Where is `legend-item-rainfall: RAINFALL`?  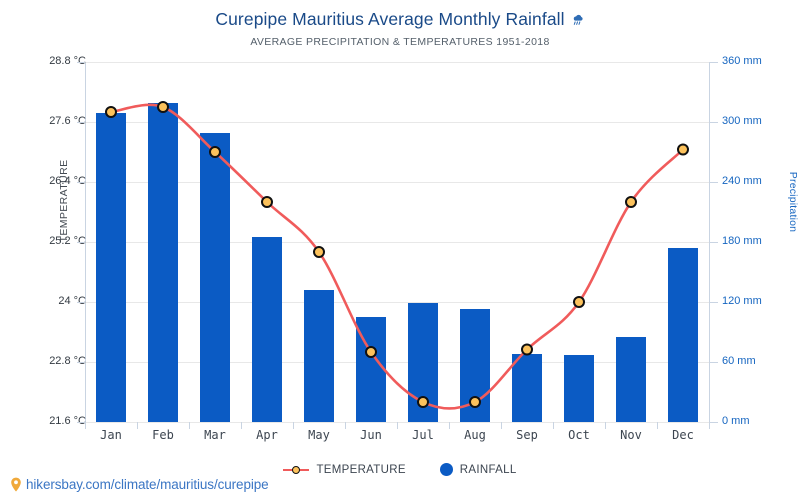 legend-item-rainfall: RAINFALL is located at coordinates (478, 469).